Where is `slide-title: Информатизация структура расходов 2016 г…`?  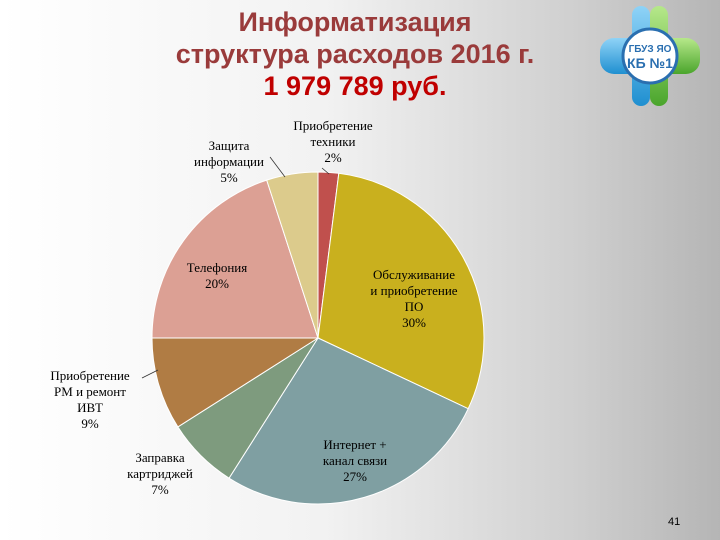 slide-title: Информатизация структура расходов 2016 г… is located at coordinates (355, 54).